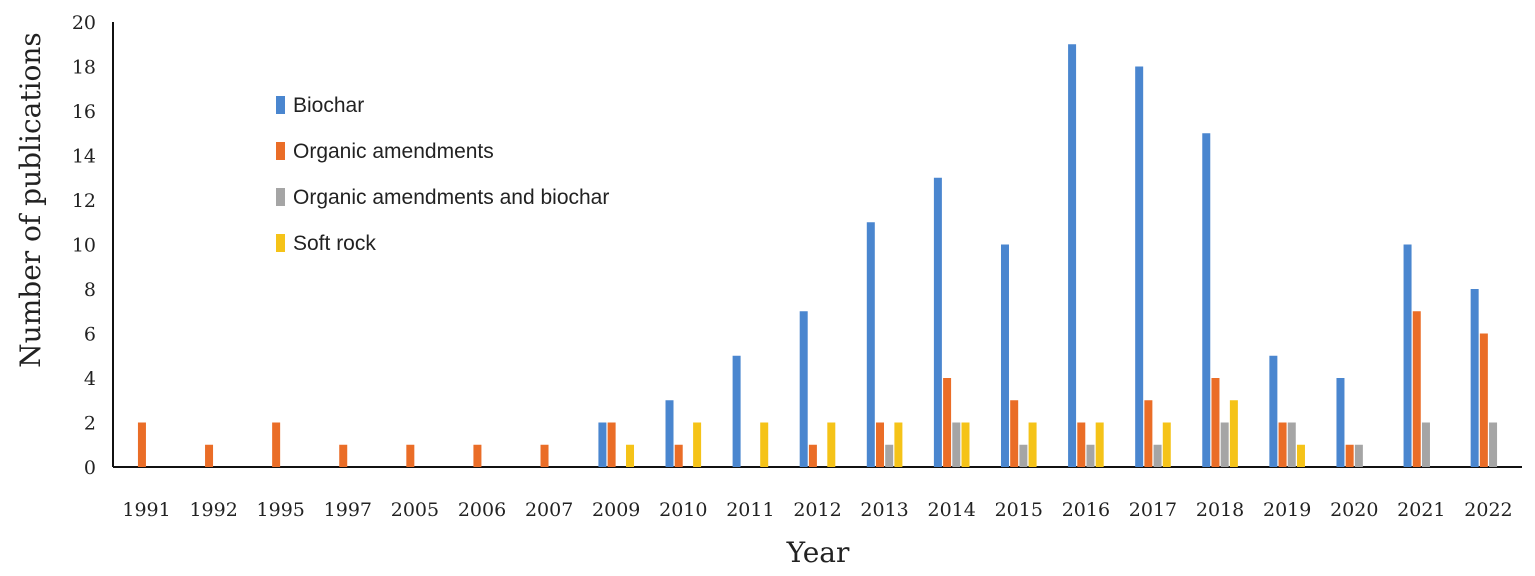 The width and height of the screenshot is (1535, 576). Describe the element at coordinates (281, 510) in the screenshot. I see `x-tick-label: 1995` at that location.